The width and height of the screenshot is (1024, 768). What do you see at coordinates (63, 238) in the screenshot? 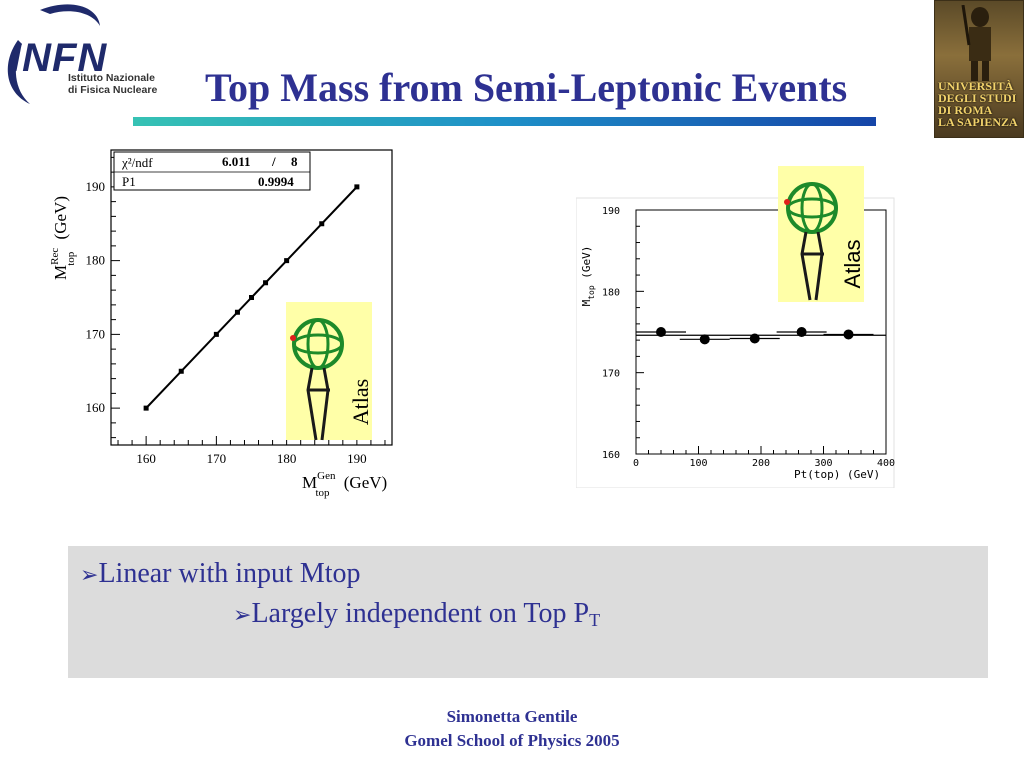
I see `y-axis-label: MRec top (GeV)` at bounding box center [63, 238].